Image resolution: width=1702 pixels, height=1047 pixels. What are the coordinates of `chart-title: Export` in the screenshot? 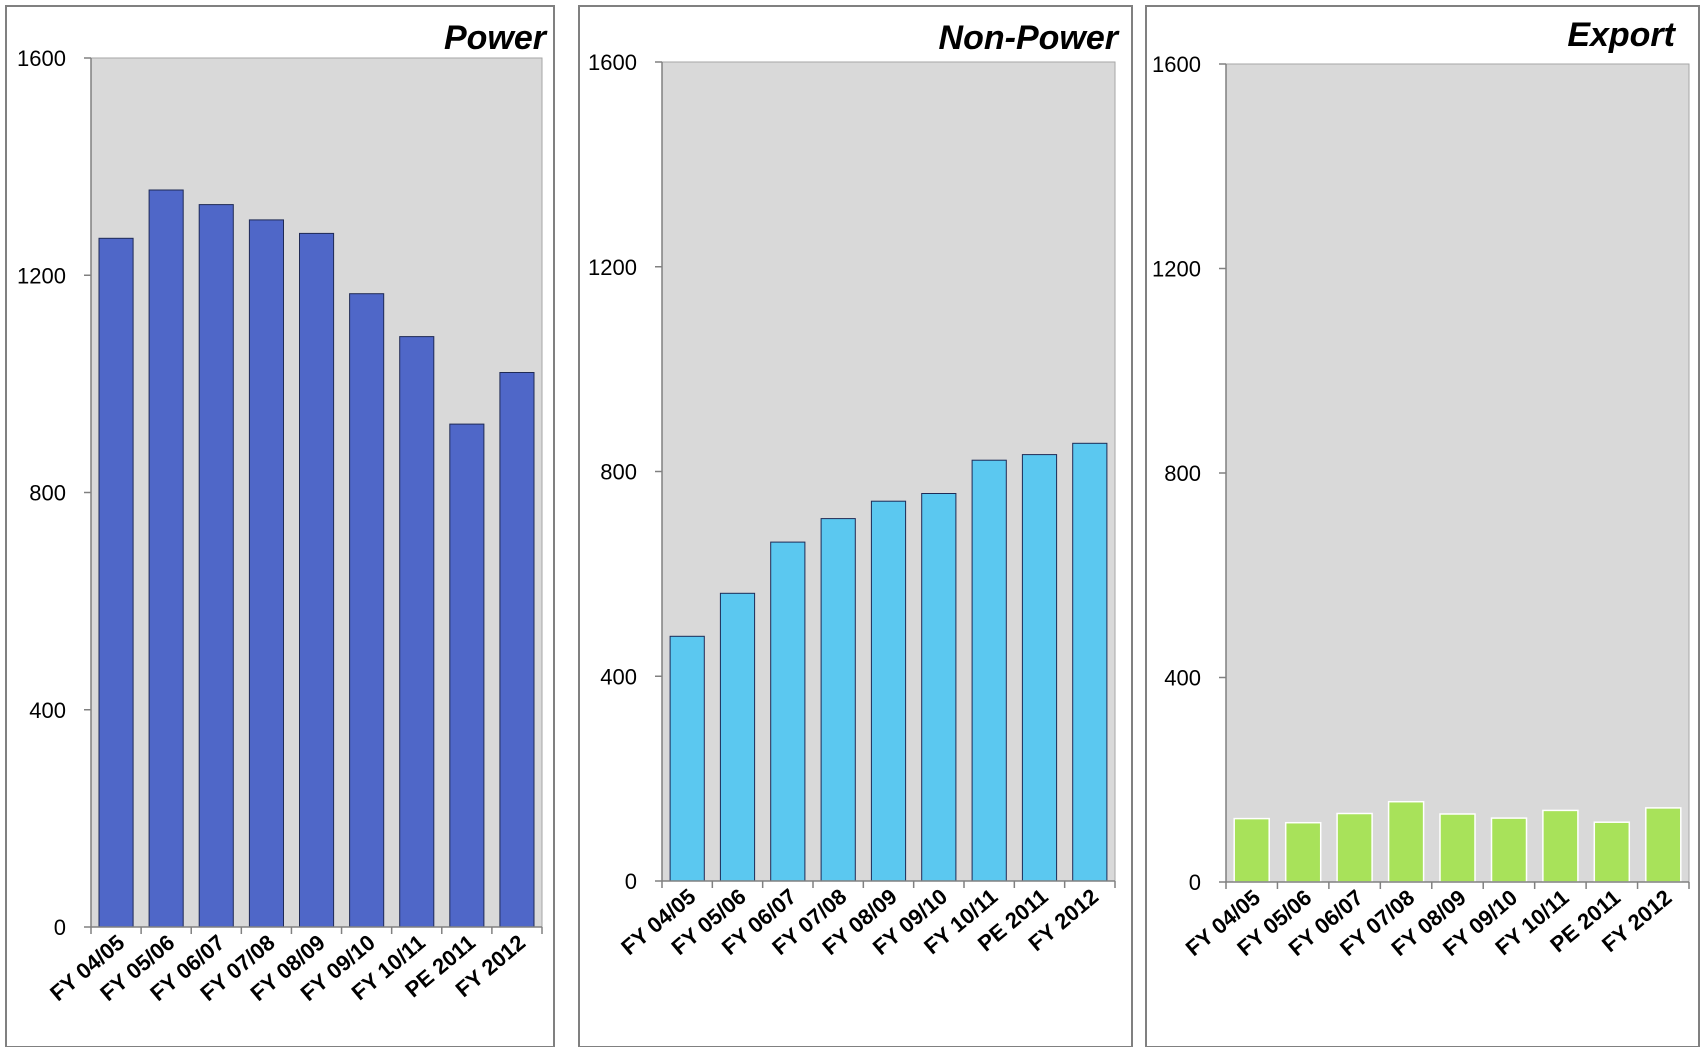 It's located at (1621, 35).